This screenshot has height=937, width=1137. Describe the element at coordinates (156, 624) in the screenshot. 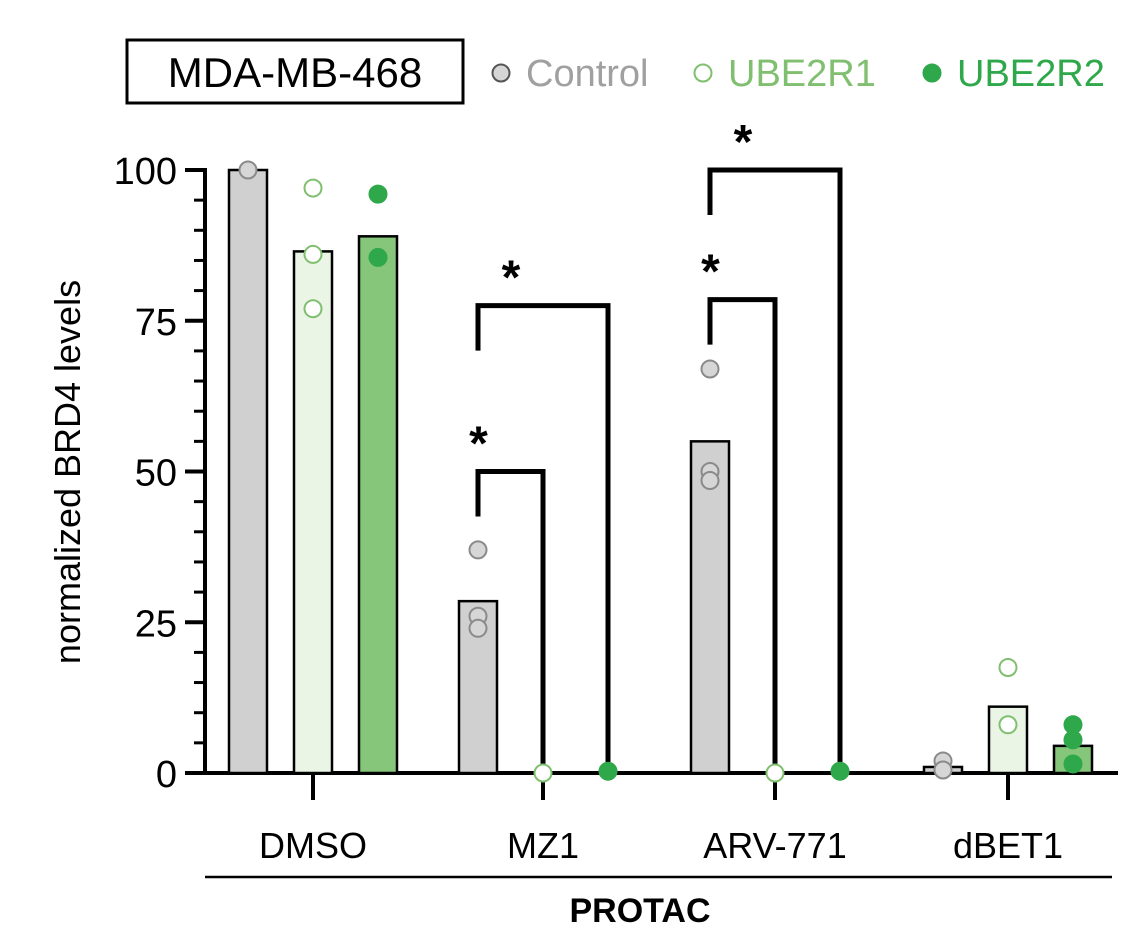

I see `y-tick-label: 25` at that location.